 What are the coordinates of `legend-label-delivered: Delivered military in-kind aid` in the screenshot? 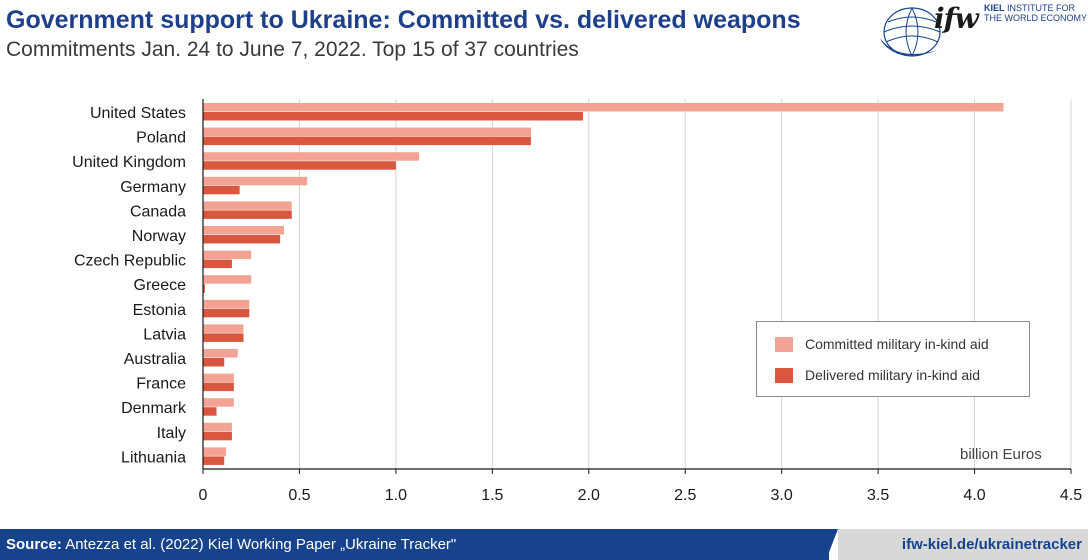 It's located at (893, 375).